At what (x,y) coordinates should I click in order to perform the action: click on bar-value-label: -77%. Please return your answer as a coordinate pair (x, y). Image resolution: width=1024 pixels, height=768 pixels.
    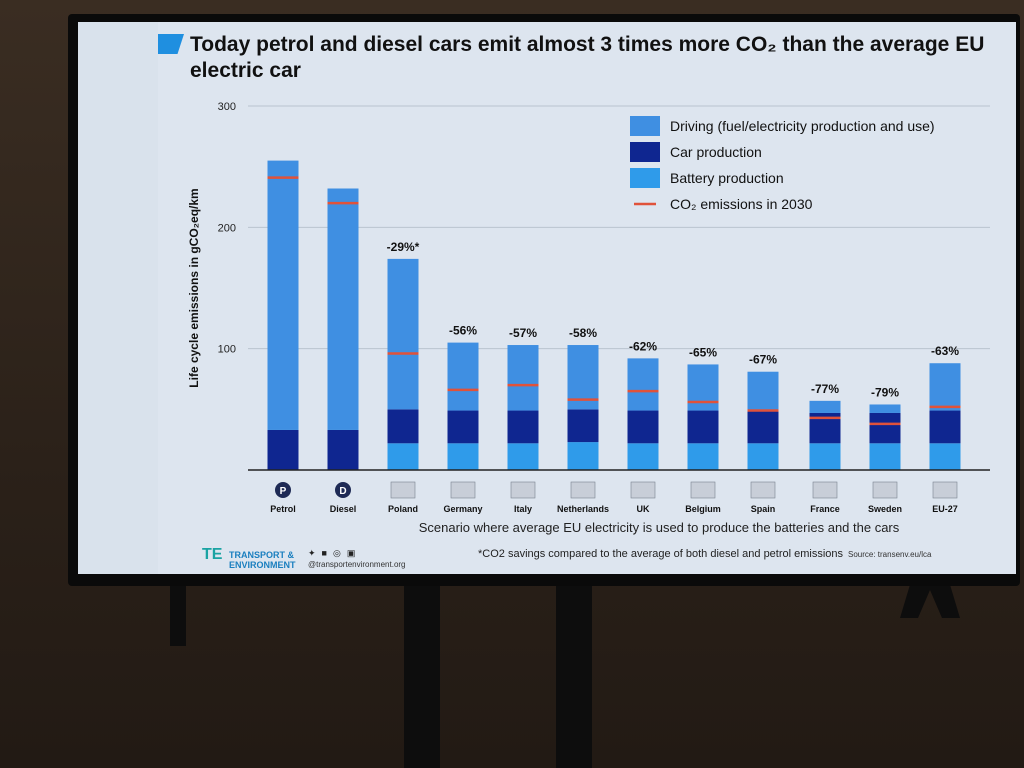
    Looking at the image, I should click on (825, 389).